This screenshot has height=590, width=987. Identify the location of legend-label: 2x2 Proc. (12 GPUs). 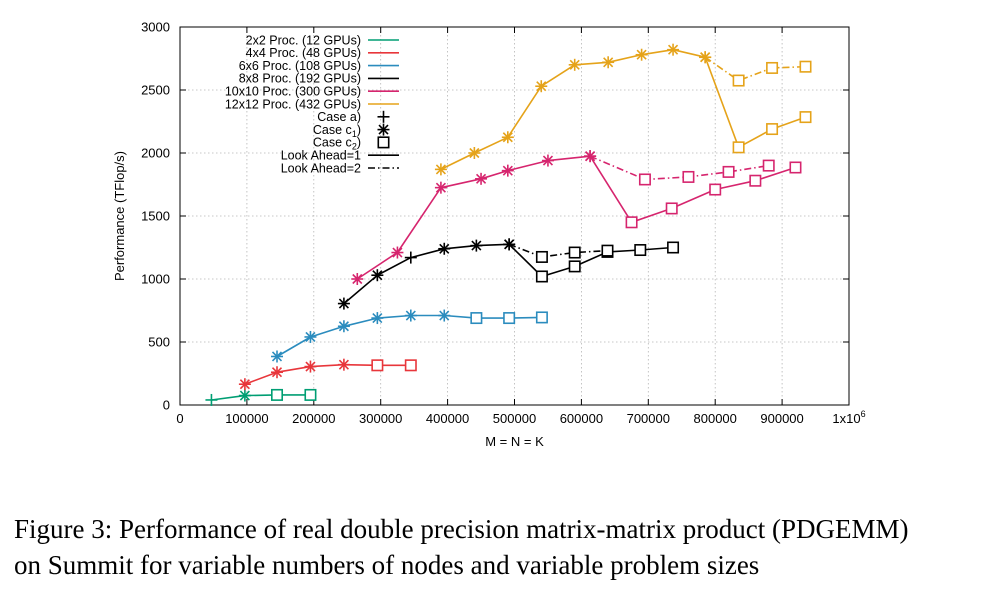
(303, 40).